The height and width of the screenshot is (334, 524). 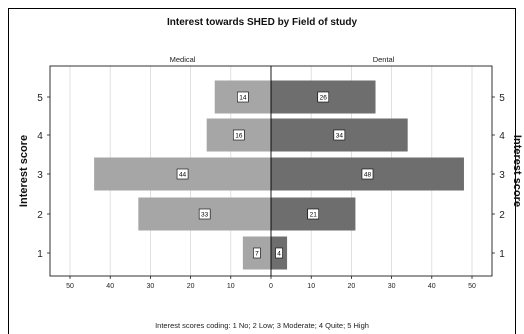 What do you see at coordinates (502, 215) in the screenshot?
I see `y-tick-label-right: 2` at bounding box center [502, 215].